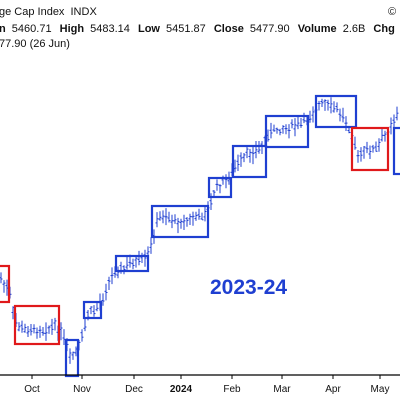  What do you see at coordinates (206, 385) in the screenshot?
I see `x-axis-ticks: Oct Nov Dec 2024 Feb Mar Apr May` at bounding box center [206, 385].